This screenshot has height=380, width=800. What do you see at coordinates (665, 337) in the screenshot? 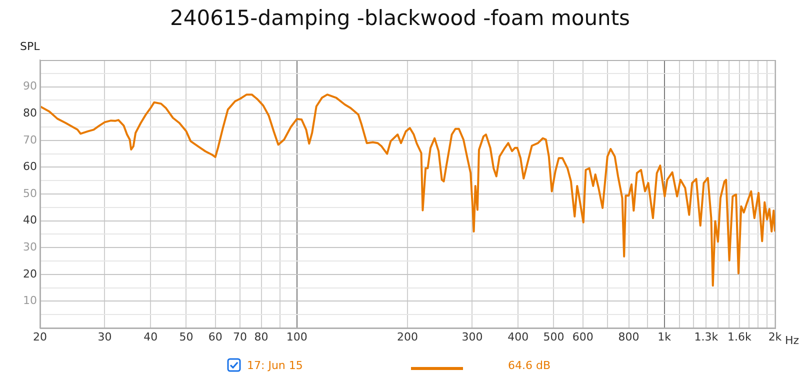
I see `x-tick-label: 1k` at bounding box center [665, 337].